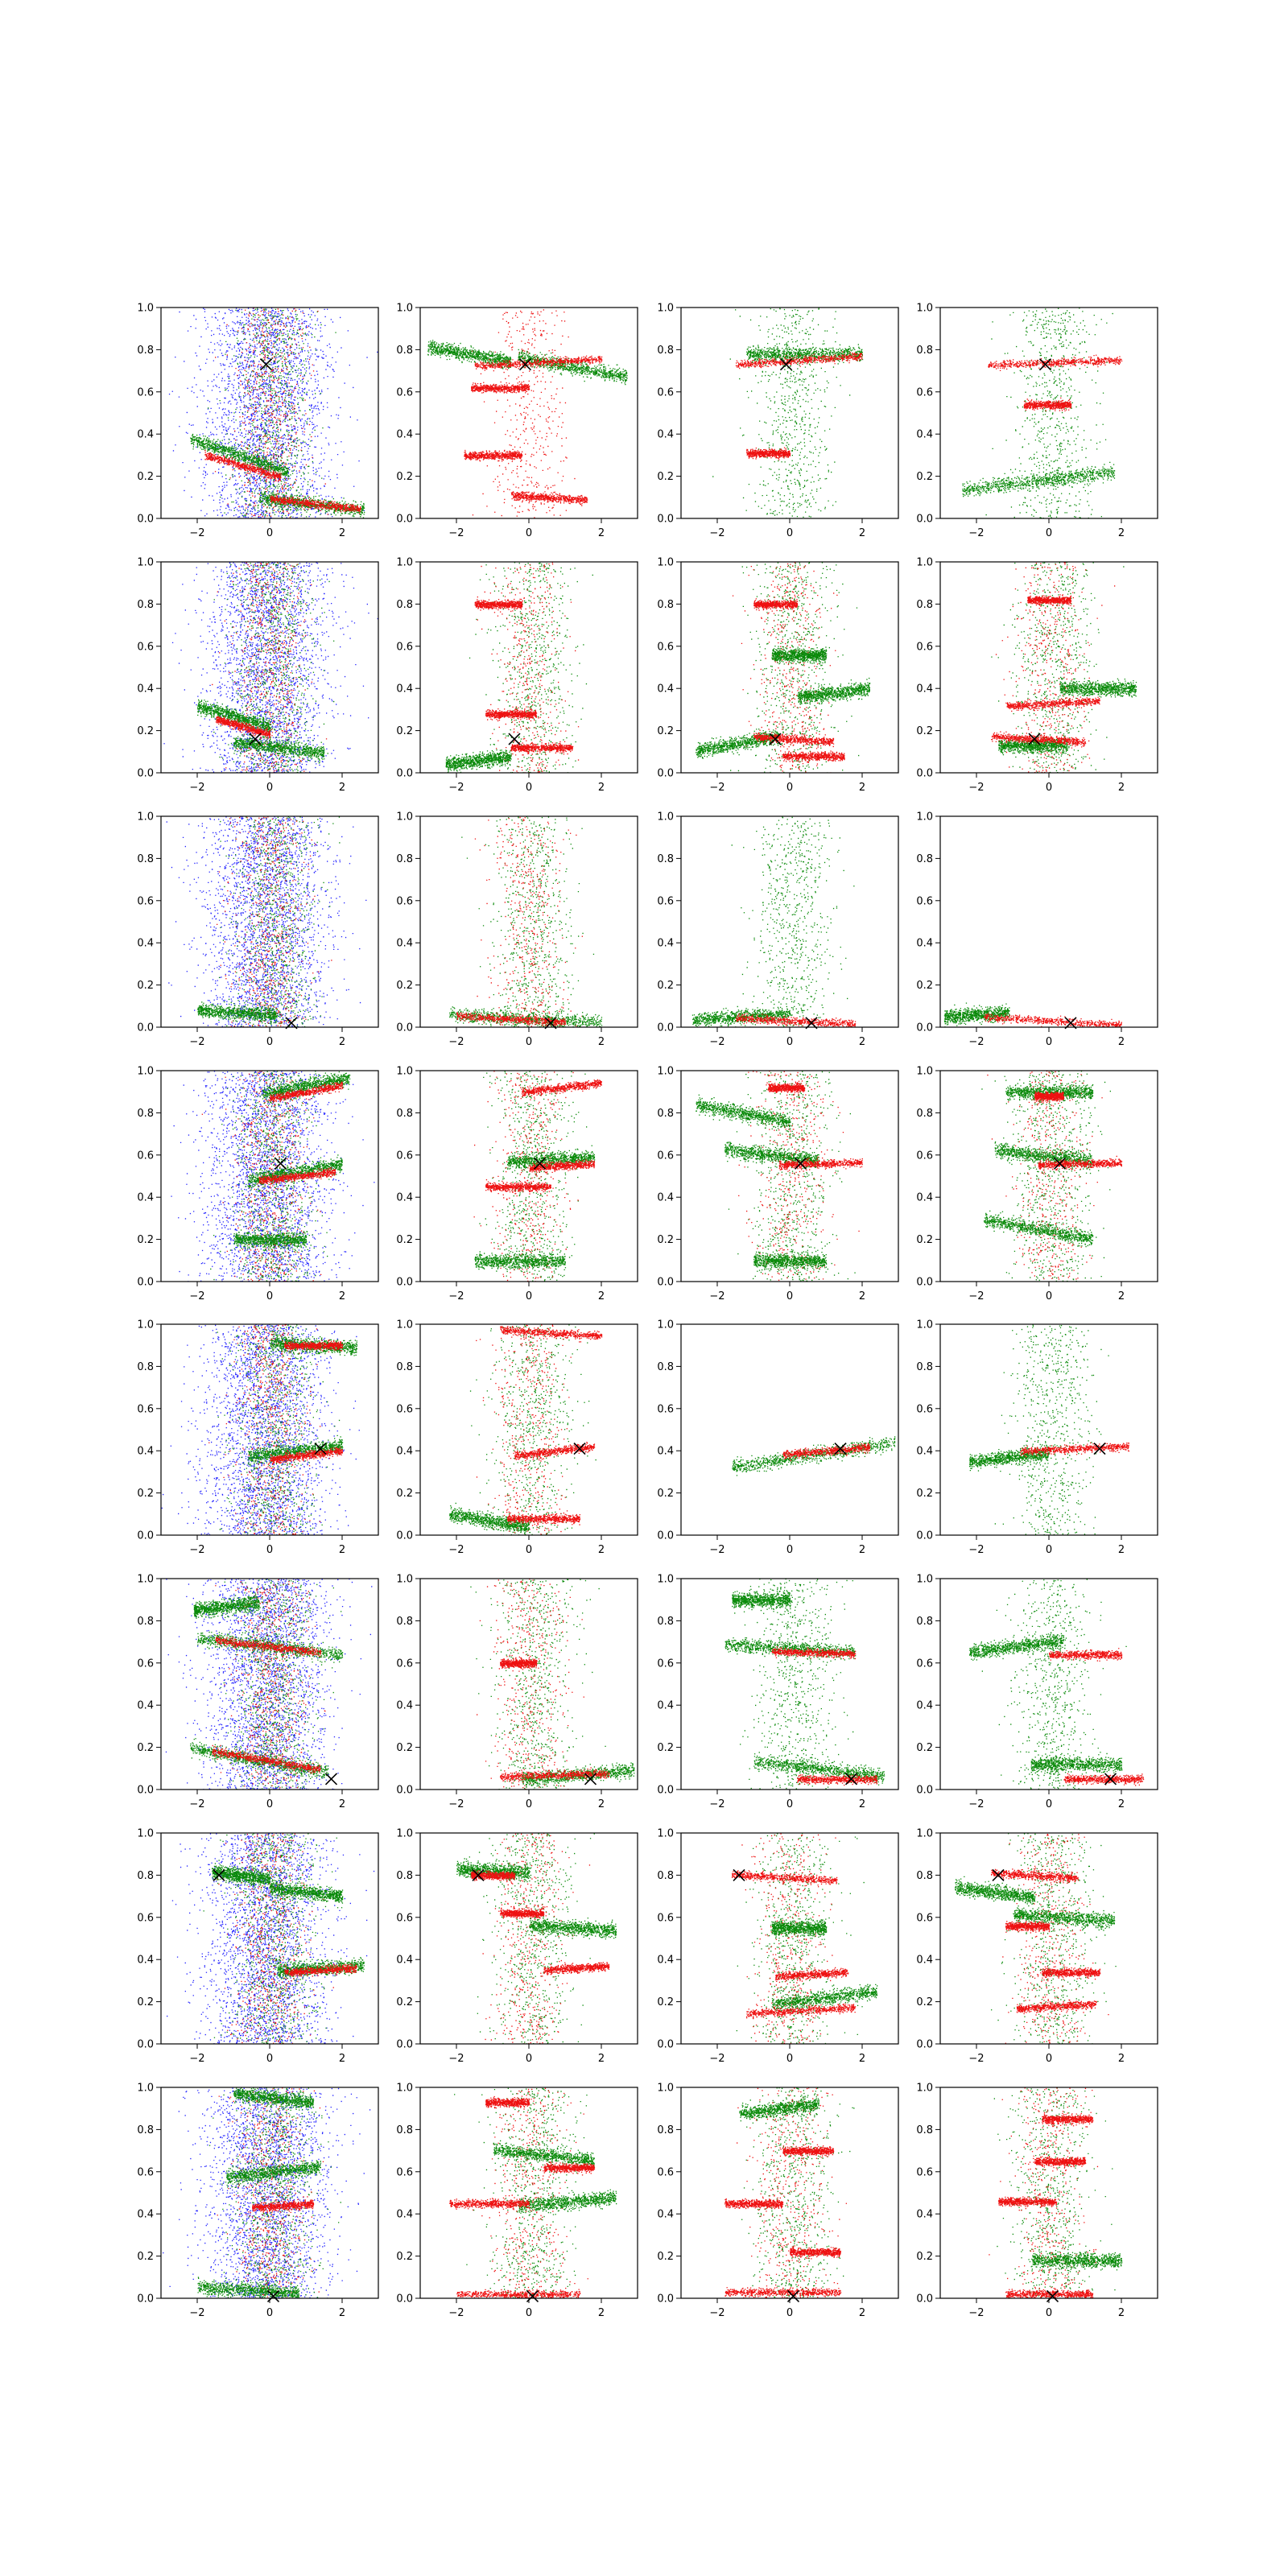 Image resolution: width=1288 pixels, height=2576 pixels. I want to click on scatter-panel-r2-c1: −2 0 20.00.20.40.60.81.0, so click(257, 676).